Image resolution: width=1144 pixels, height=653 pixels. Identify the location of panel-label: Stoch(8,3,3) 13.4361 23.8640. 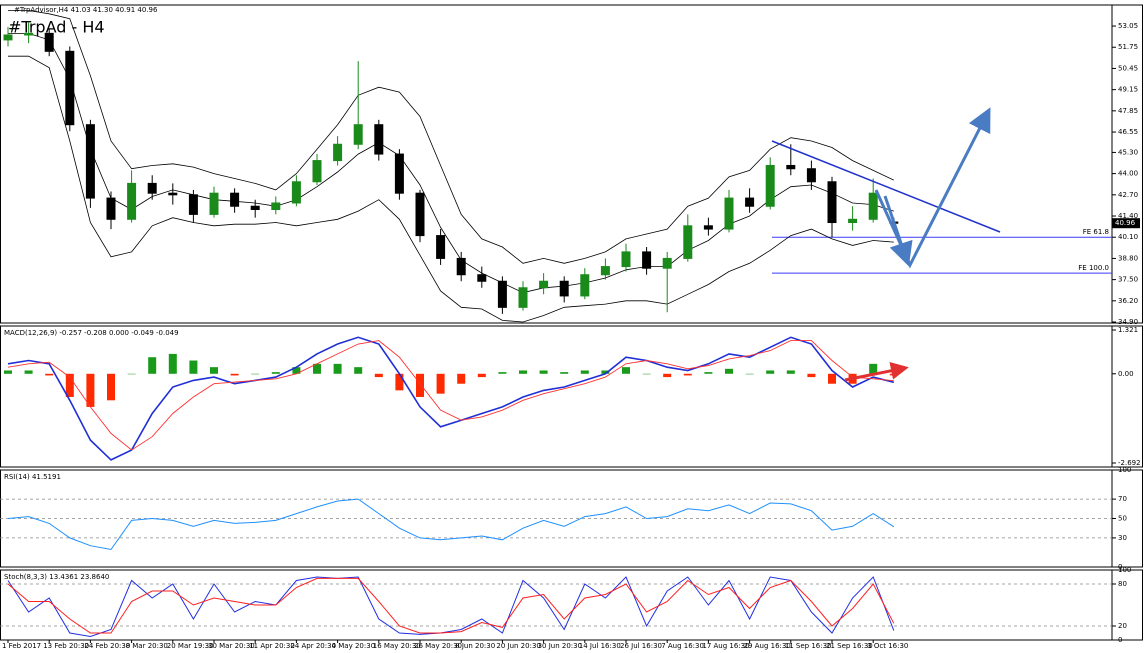
(56, 577).